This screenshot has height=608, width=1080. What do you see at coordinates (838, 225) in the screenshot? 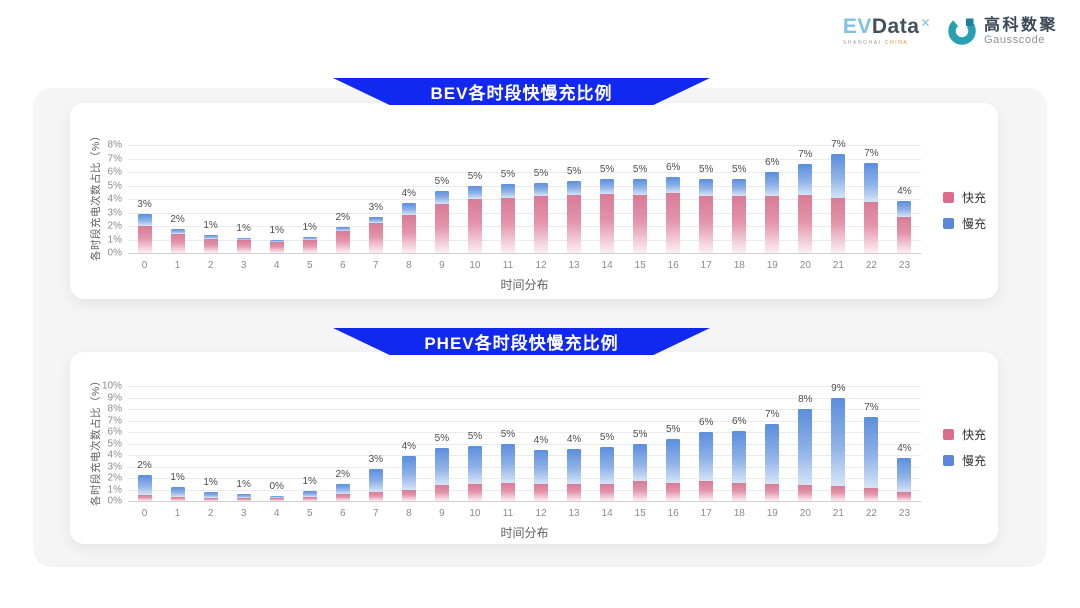
I see `bar-21-fast` at bounding box center [838, 225].